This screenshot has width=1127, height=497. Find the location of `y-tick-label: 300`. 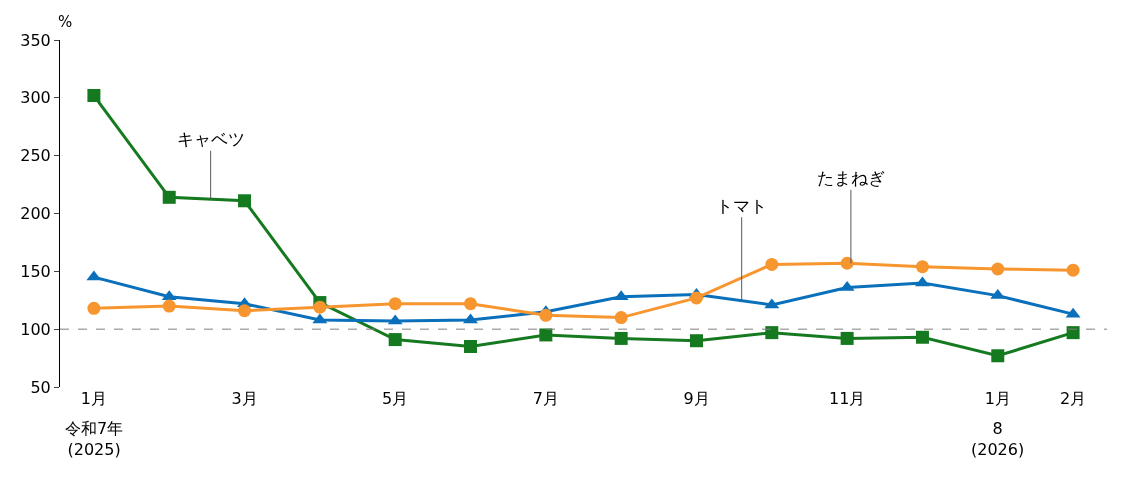

y-tick-label: 300 is located at coordinates (35, 98).